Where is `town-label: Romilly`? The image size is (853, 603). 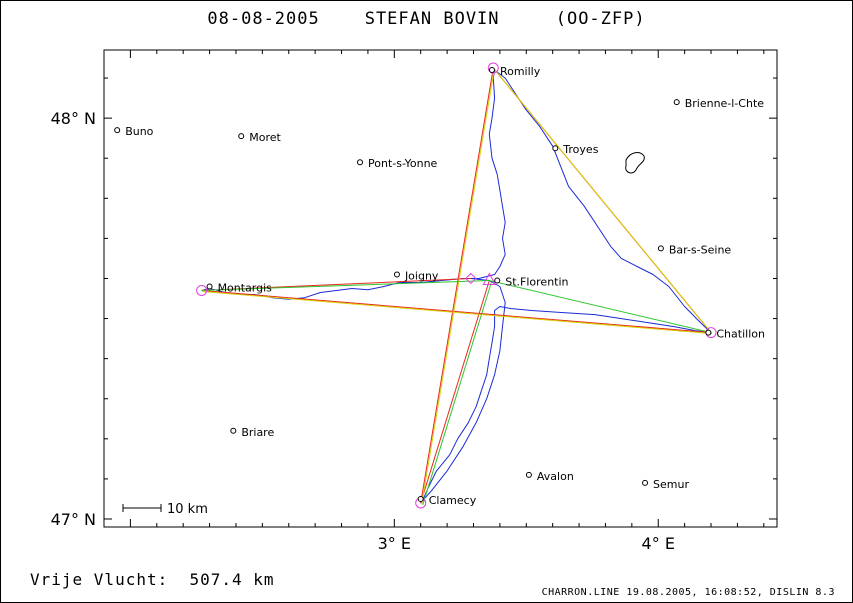
town-label: Romilly is located at coordinates (520, 71).